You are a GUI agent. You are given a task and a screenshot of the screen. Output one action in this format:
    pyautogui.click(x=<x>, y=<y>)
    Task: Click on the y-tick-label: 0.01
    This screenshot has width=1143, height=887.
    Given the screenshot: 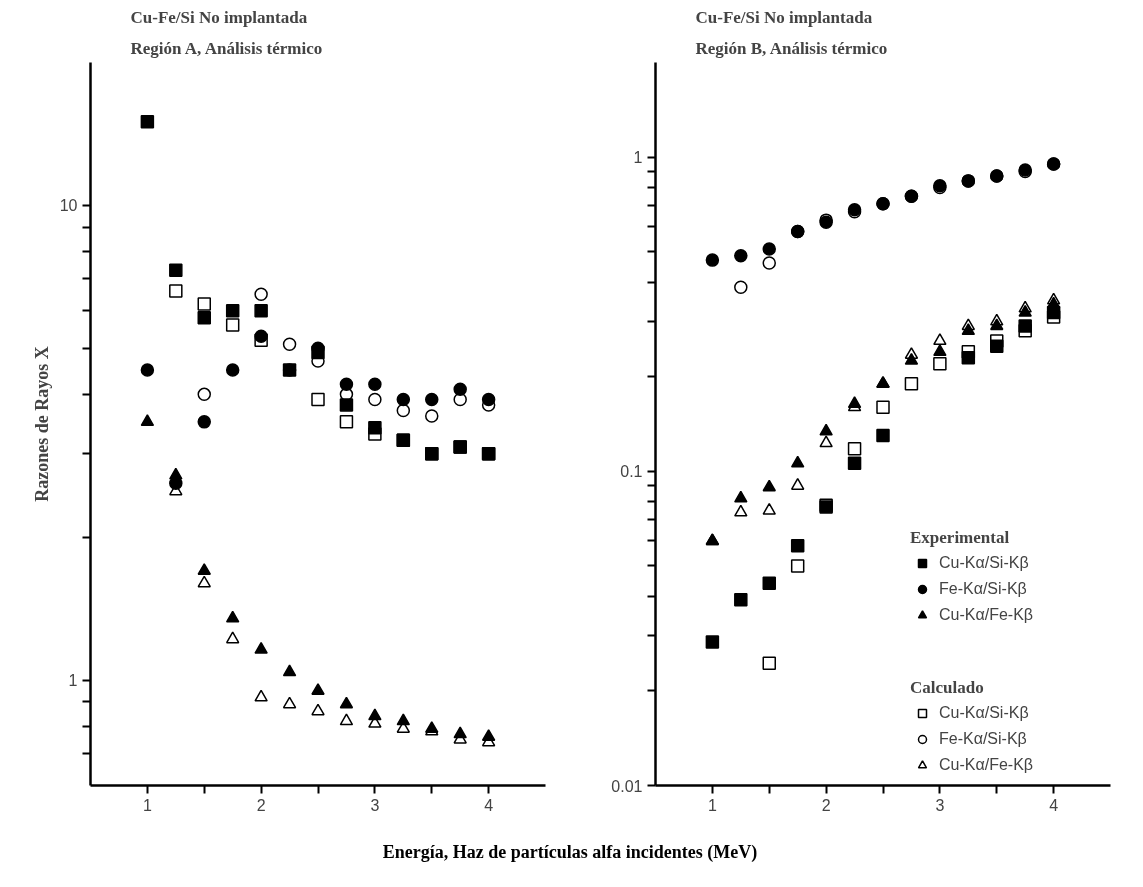 What is the action you would take?
    pyautogui.click(x=627, y=786)
    